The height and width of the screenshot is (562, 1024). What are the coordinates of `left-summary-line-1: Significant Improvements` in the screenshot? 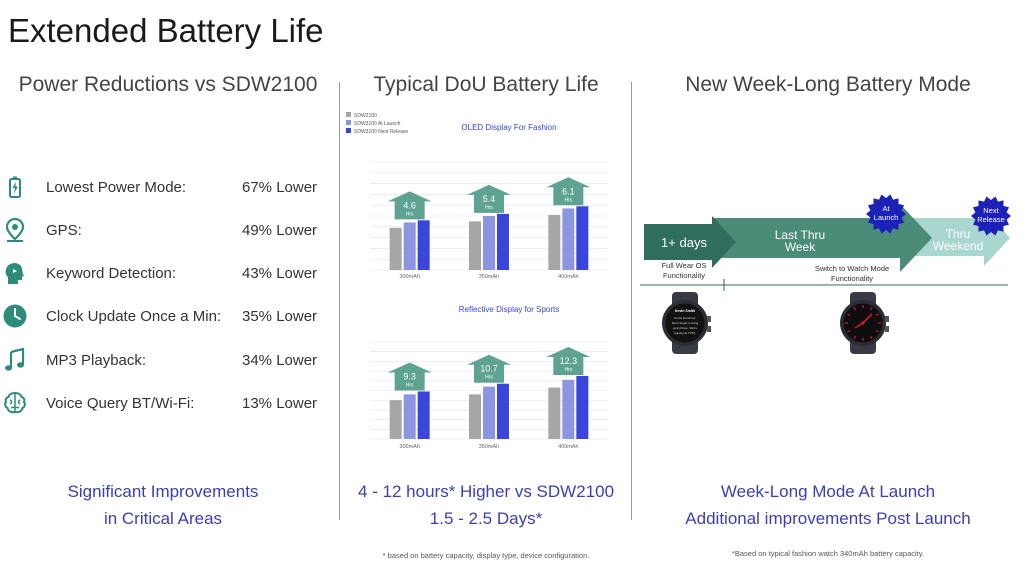 It's located at (163, 491).